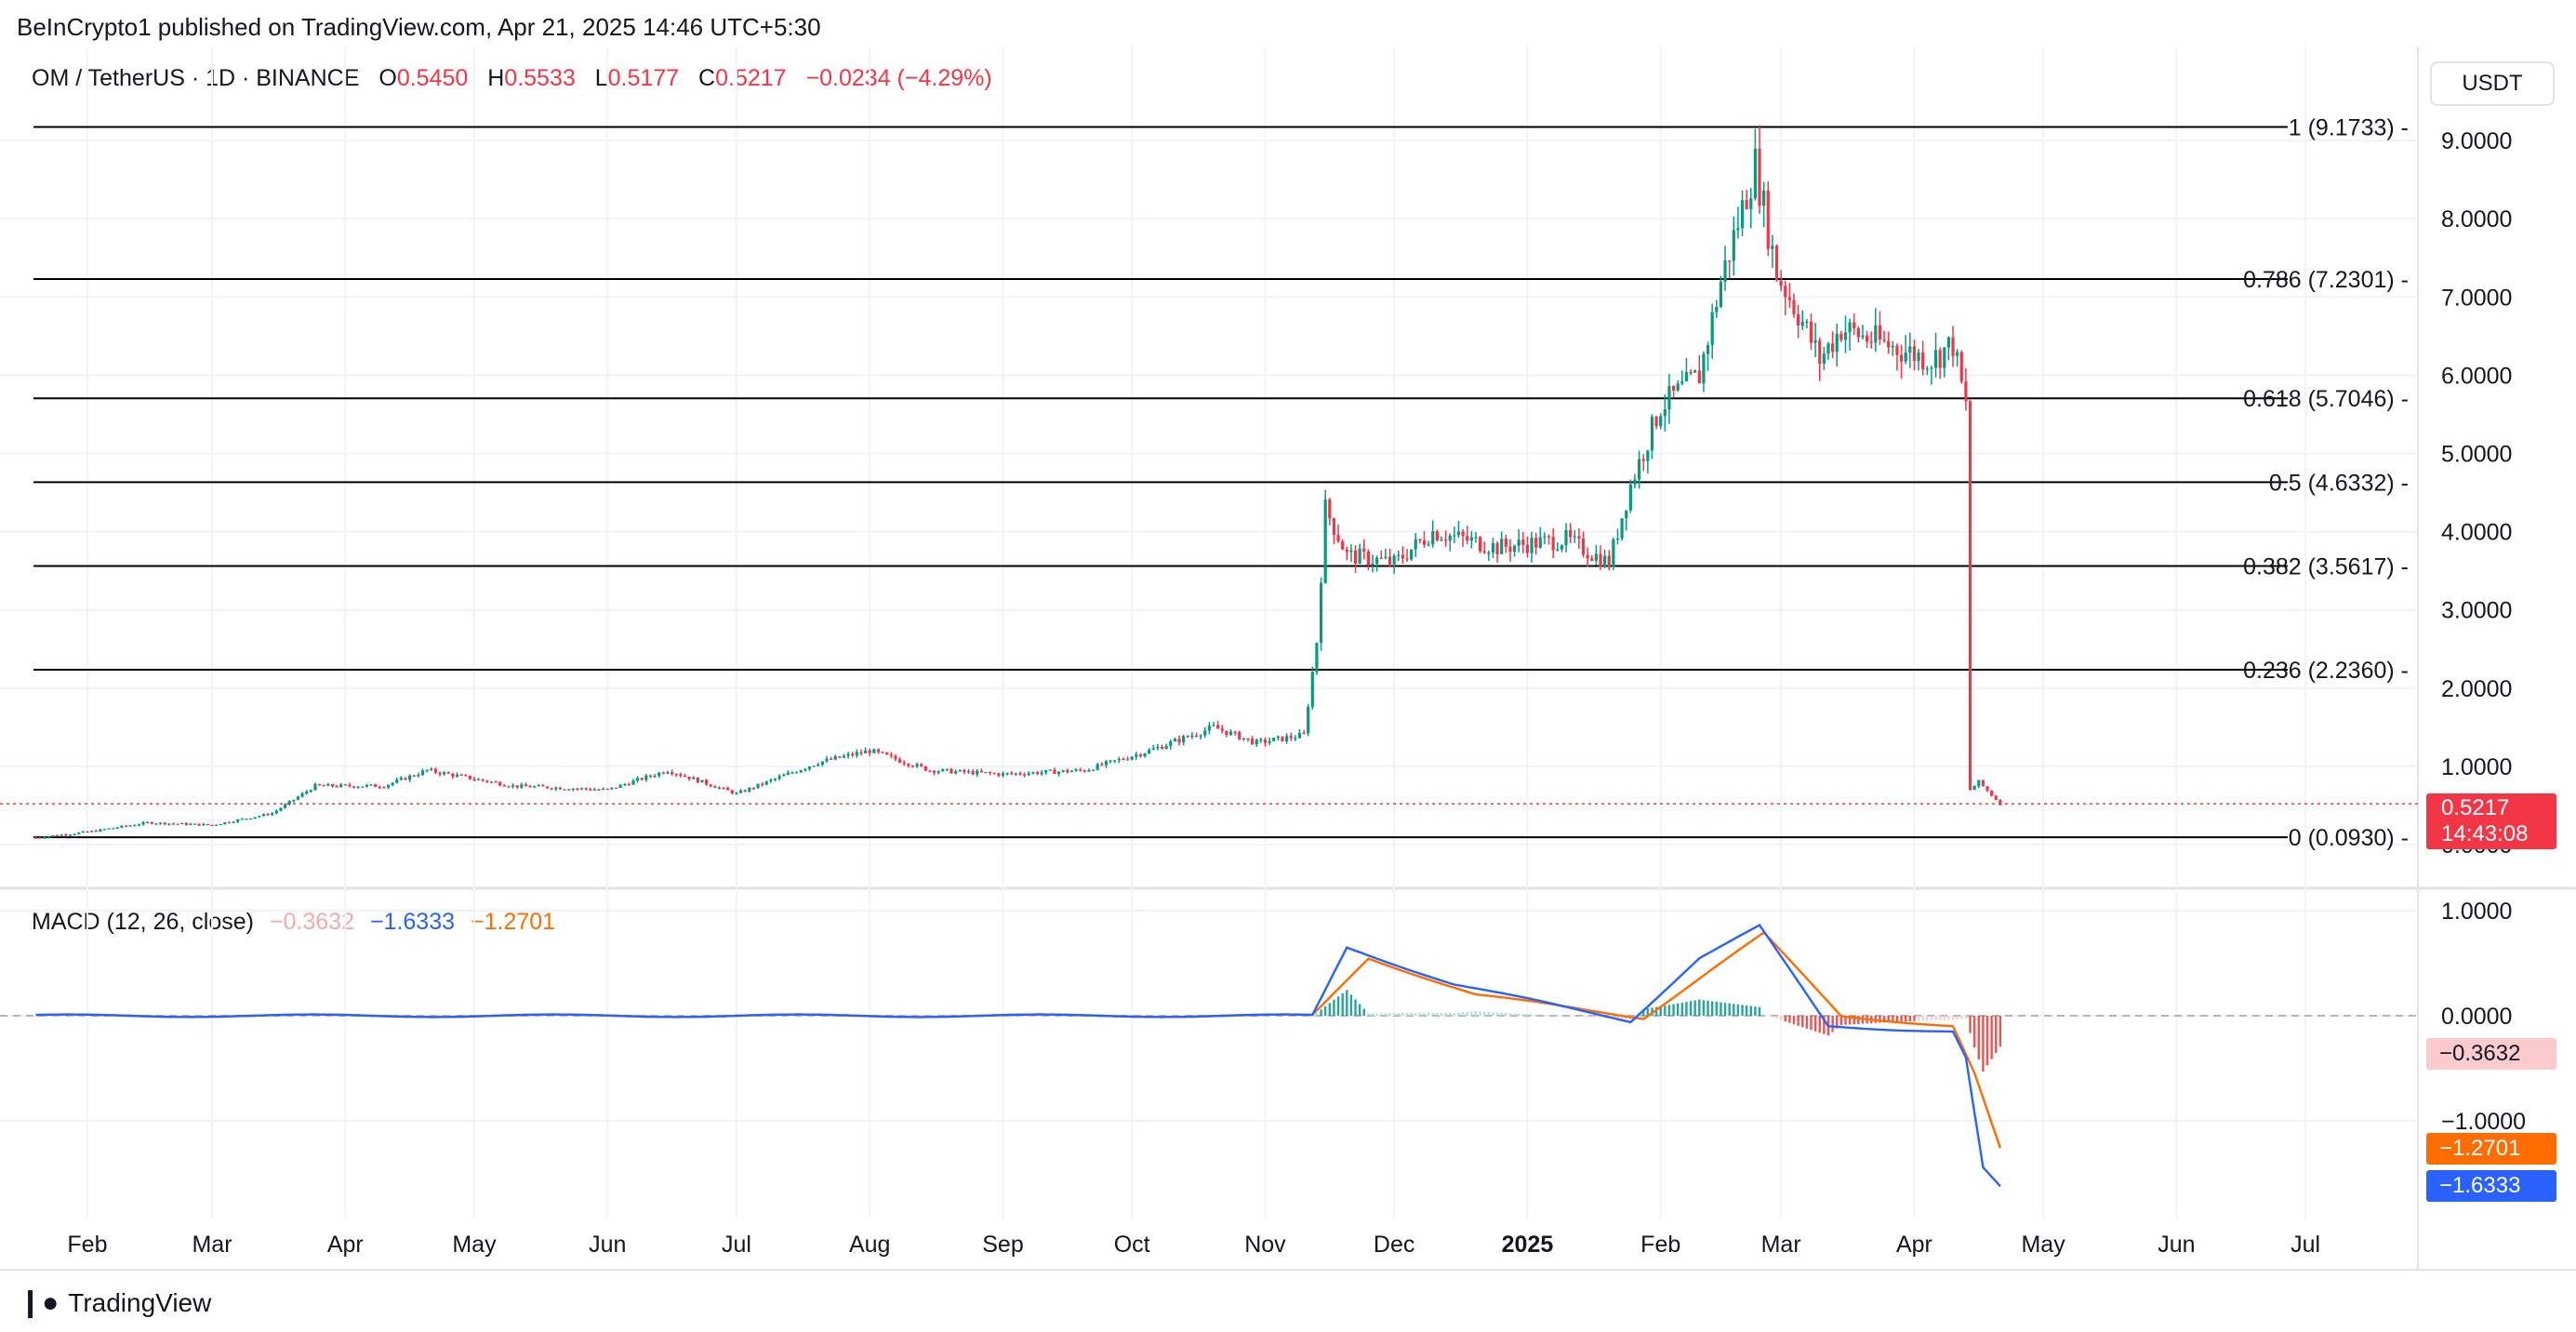 The height and width of the screenshot is (1332, 2576). Describe the element at coordinates (2349, 128) in the screenshot. I see `fib-level-label: 1 (9.1733) -` at that location.